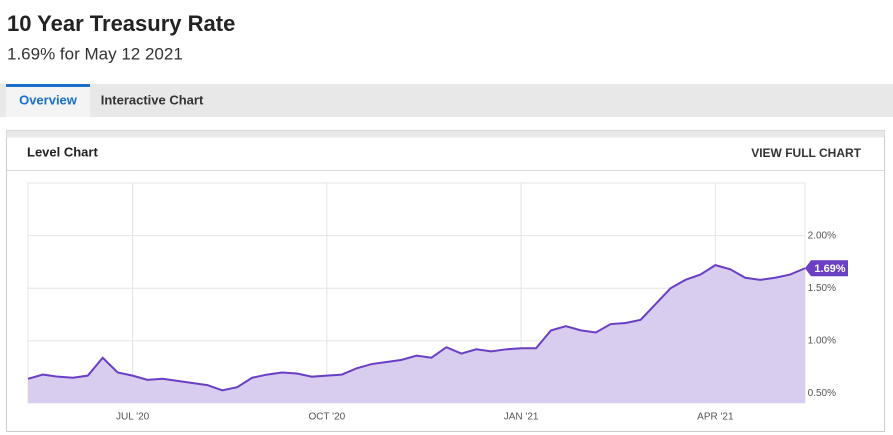 Image resolution: width=893 pixels, height=435 pixels. Describe the element at coordinates (806, 153) in the screenshot. I see `view-full-chart: VIEW FULL CHART` at that location.